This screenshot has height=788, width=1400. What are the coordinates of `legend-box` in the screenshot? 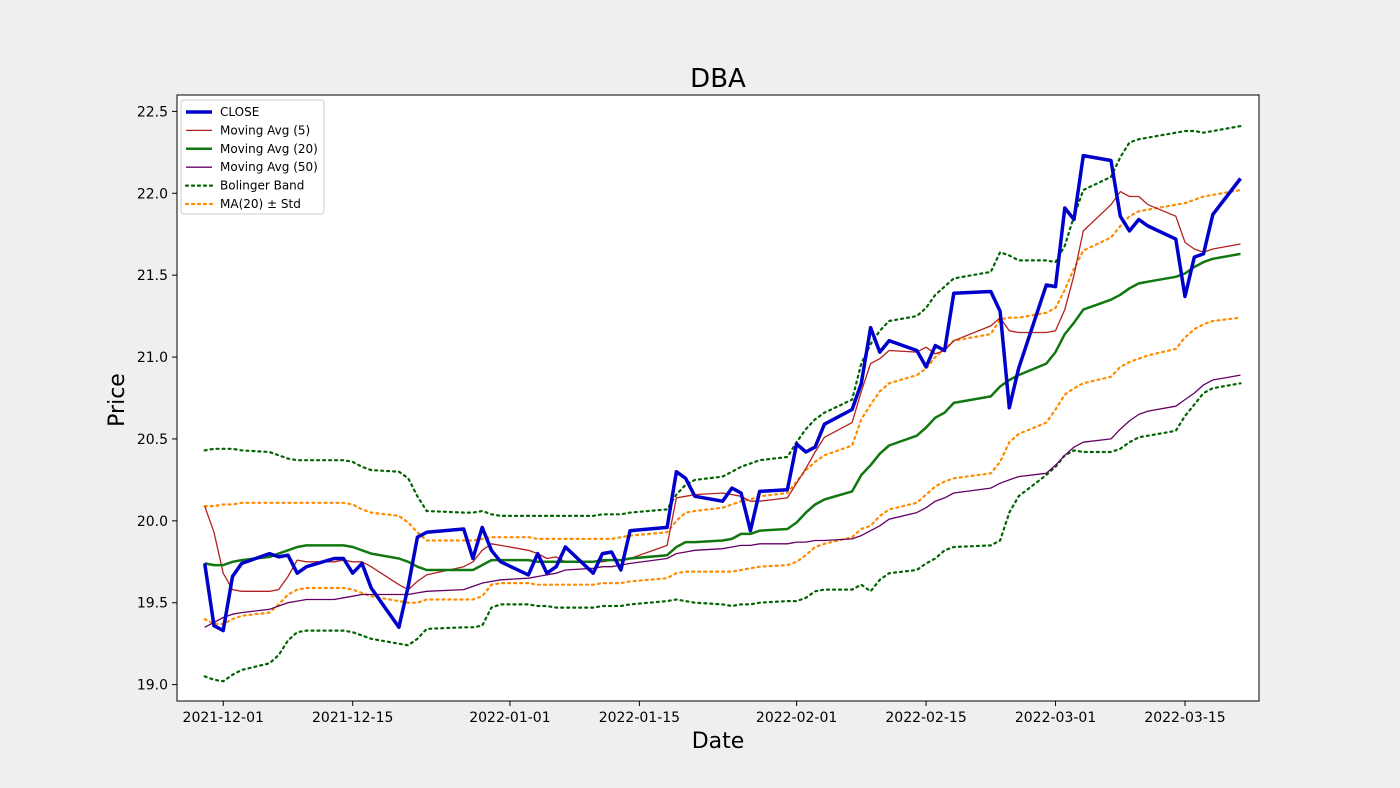 It's located at (252, 157).